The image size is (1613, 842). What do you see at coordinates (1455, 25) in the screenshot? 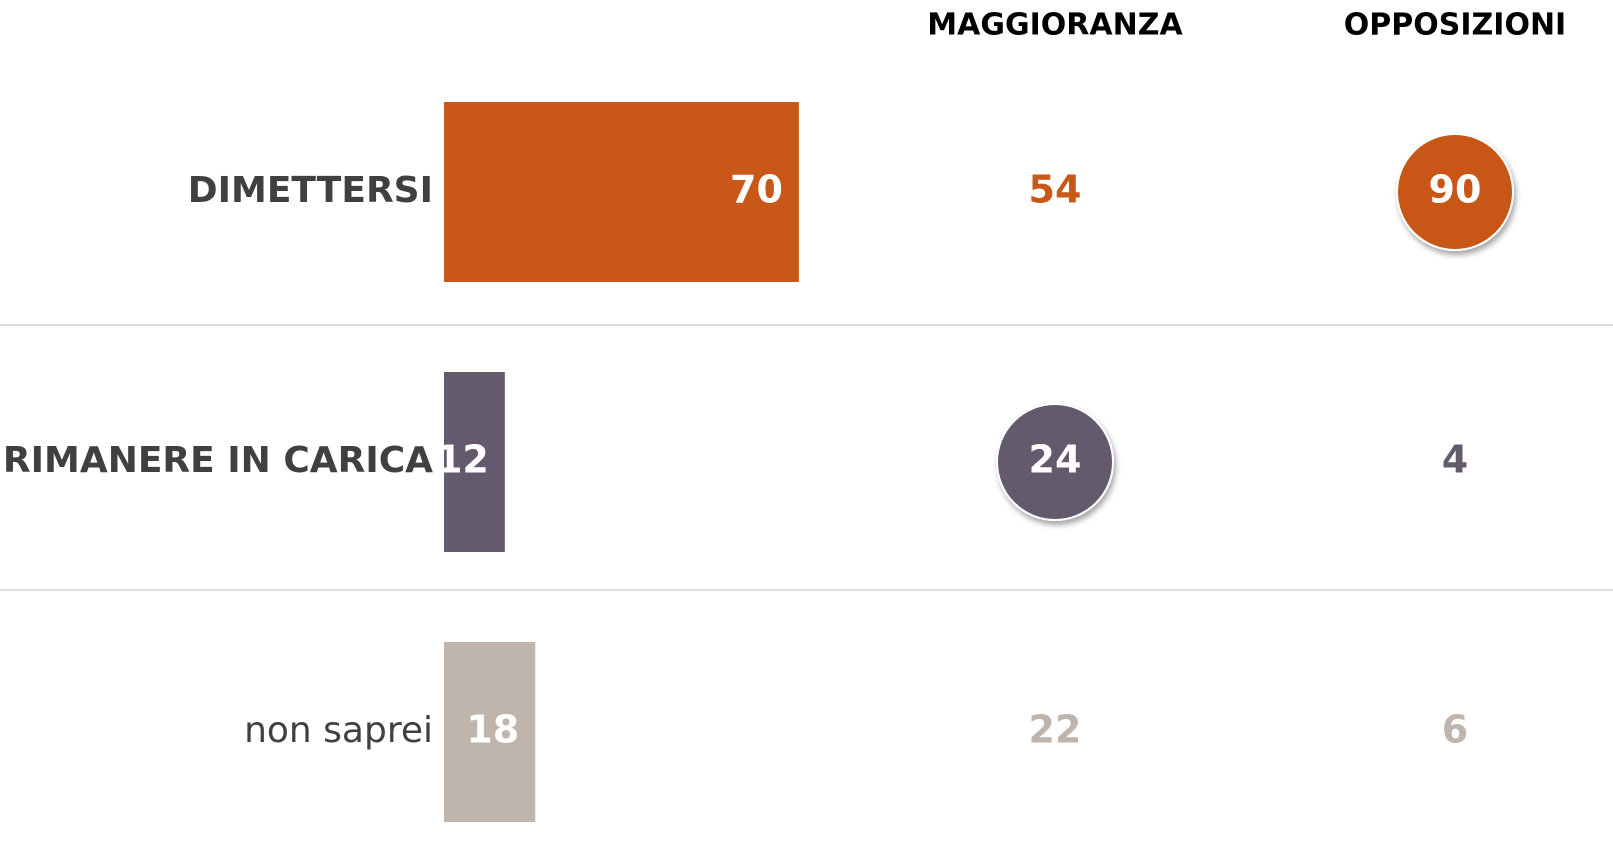
I see `column-header: OPPOSIZIONI` at bounding box center [1455, 25].